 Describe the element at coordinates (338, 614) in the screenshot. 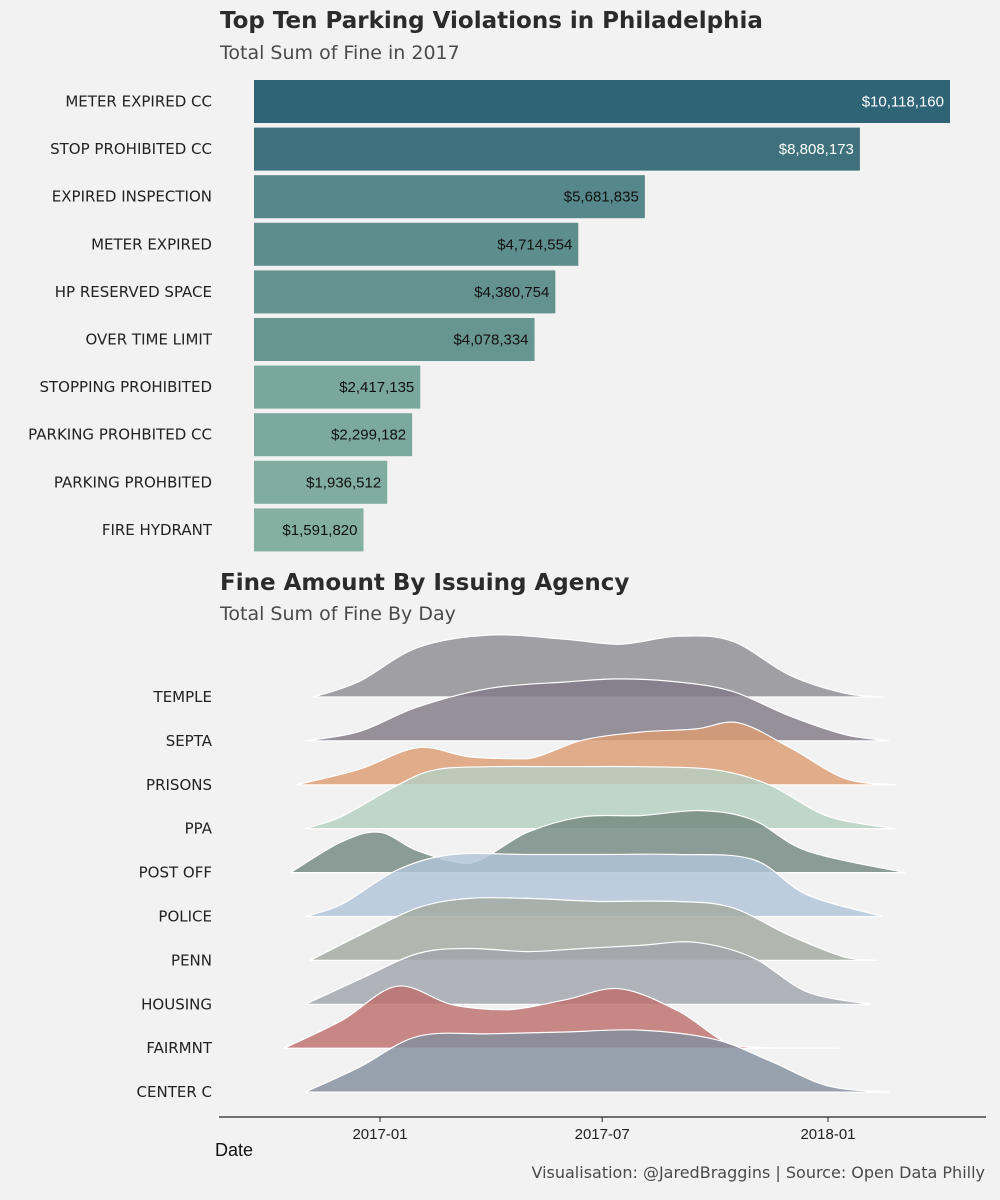

I see `ridge-chart-subtitle: Total Sum of Fine By Day` at that location.